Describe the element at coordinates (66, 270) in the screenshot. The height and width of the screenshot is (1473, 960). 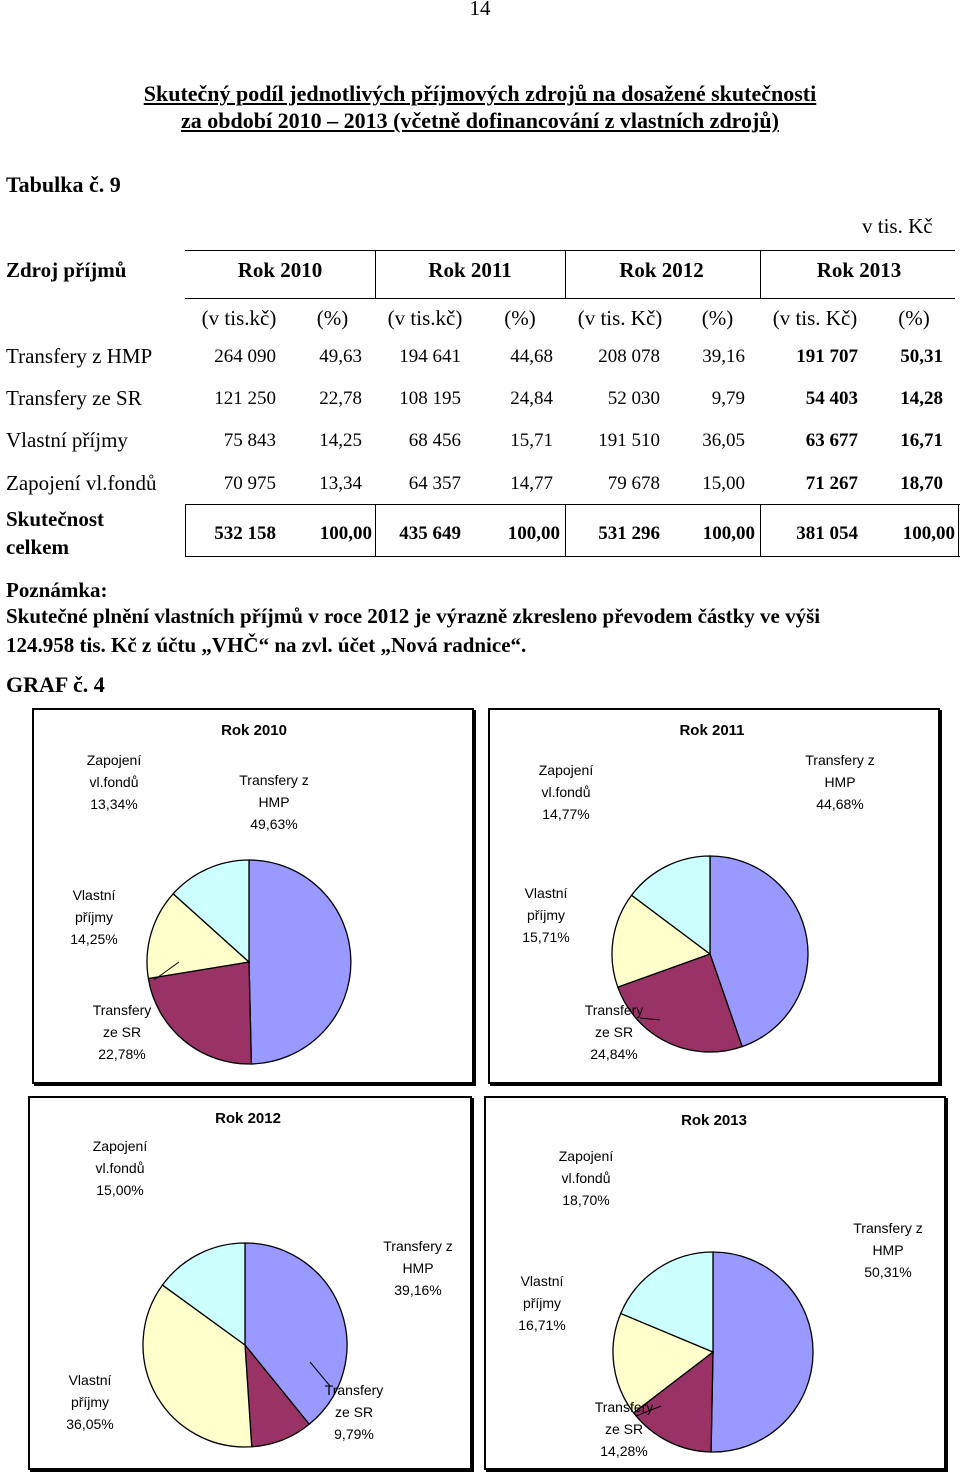
I see `source-header: Zdroj příjmů` at that location.